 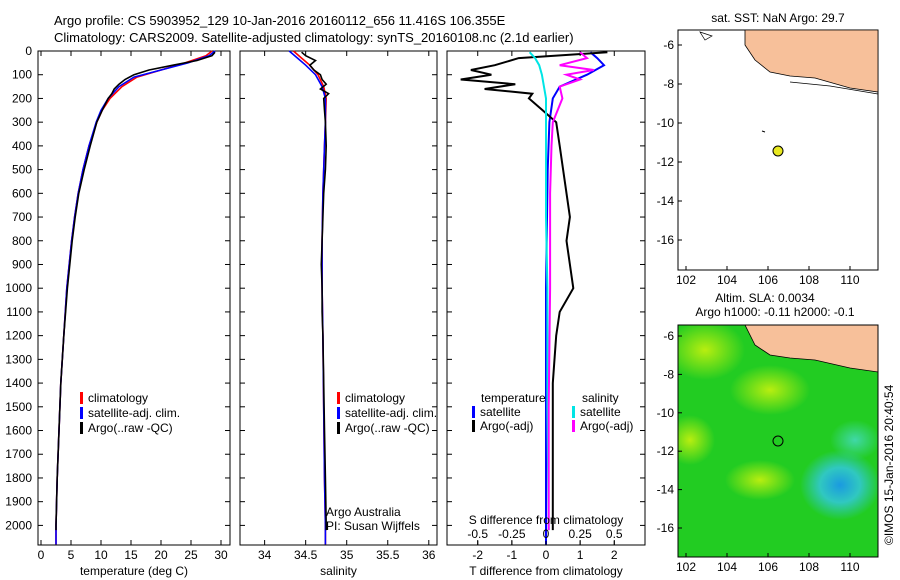 What do you see at coordinates (22, 146) in the screenshot?
I see `y-tick-label: 400` at bounding box center [22, 146].